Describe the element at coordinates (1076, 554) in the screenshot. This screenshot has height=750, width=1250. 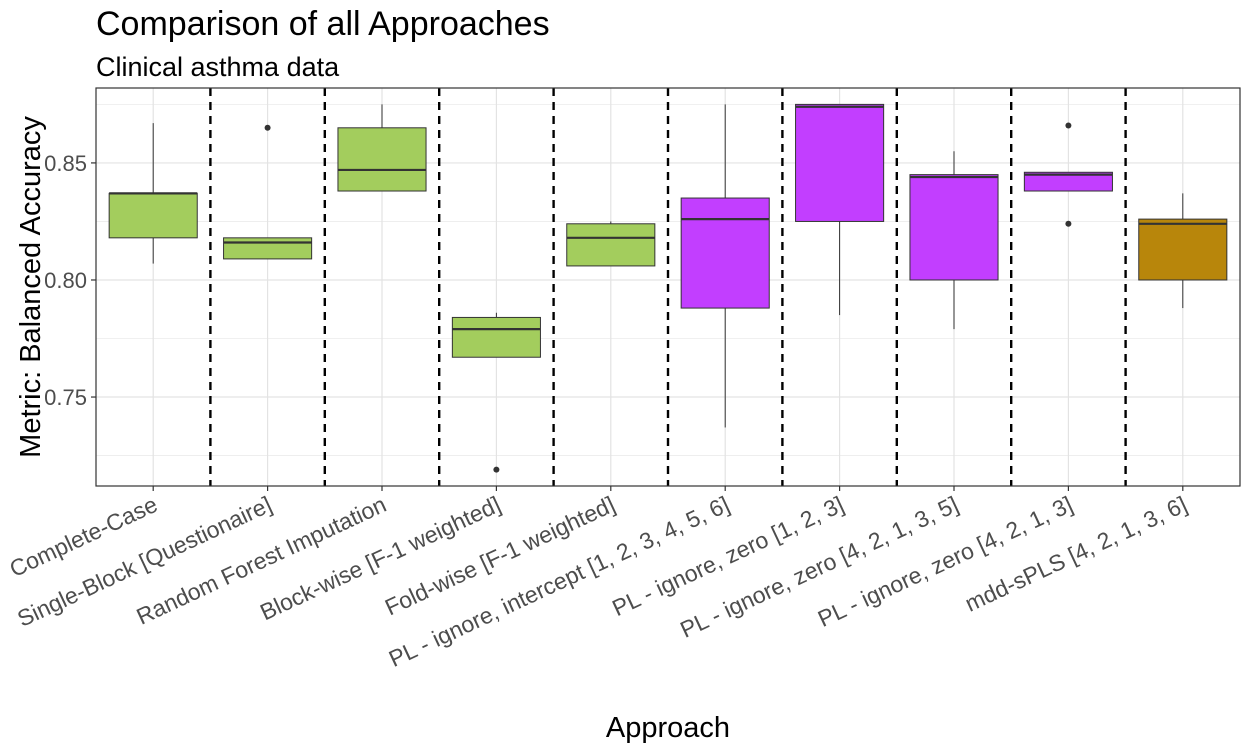
I see `x-category-label: mdd-sPLS [4, 2, 1, 3, 6]` at that location.